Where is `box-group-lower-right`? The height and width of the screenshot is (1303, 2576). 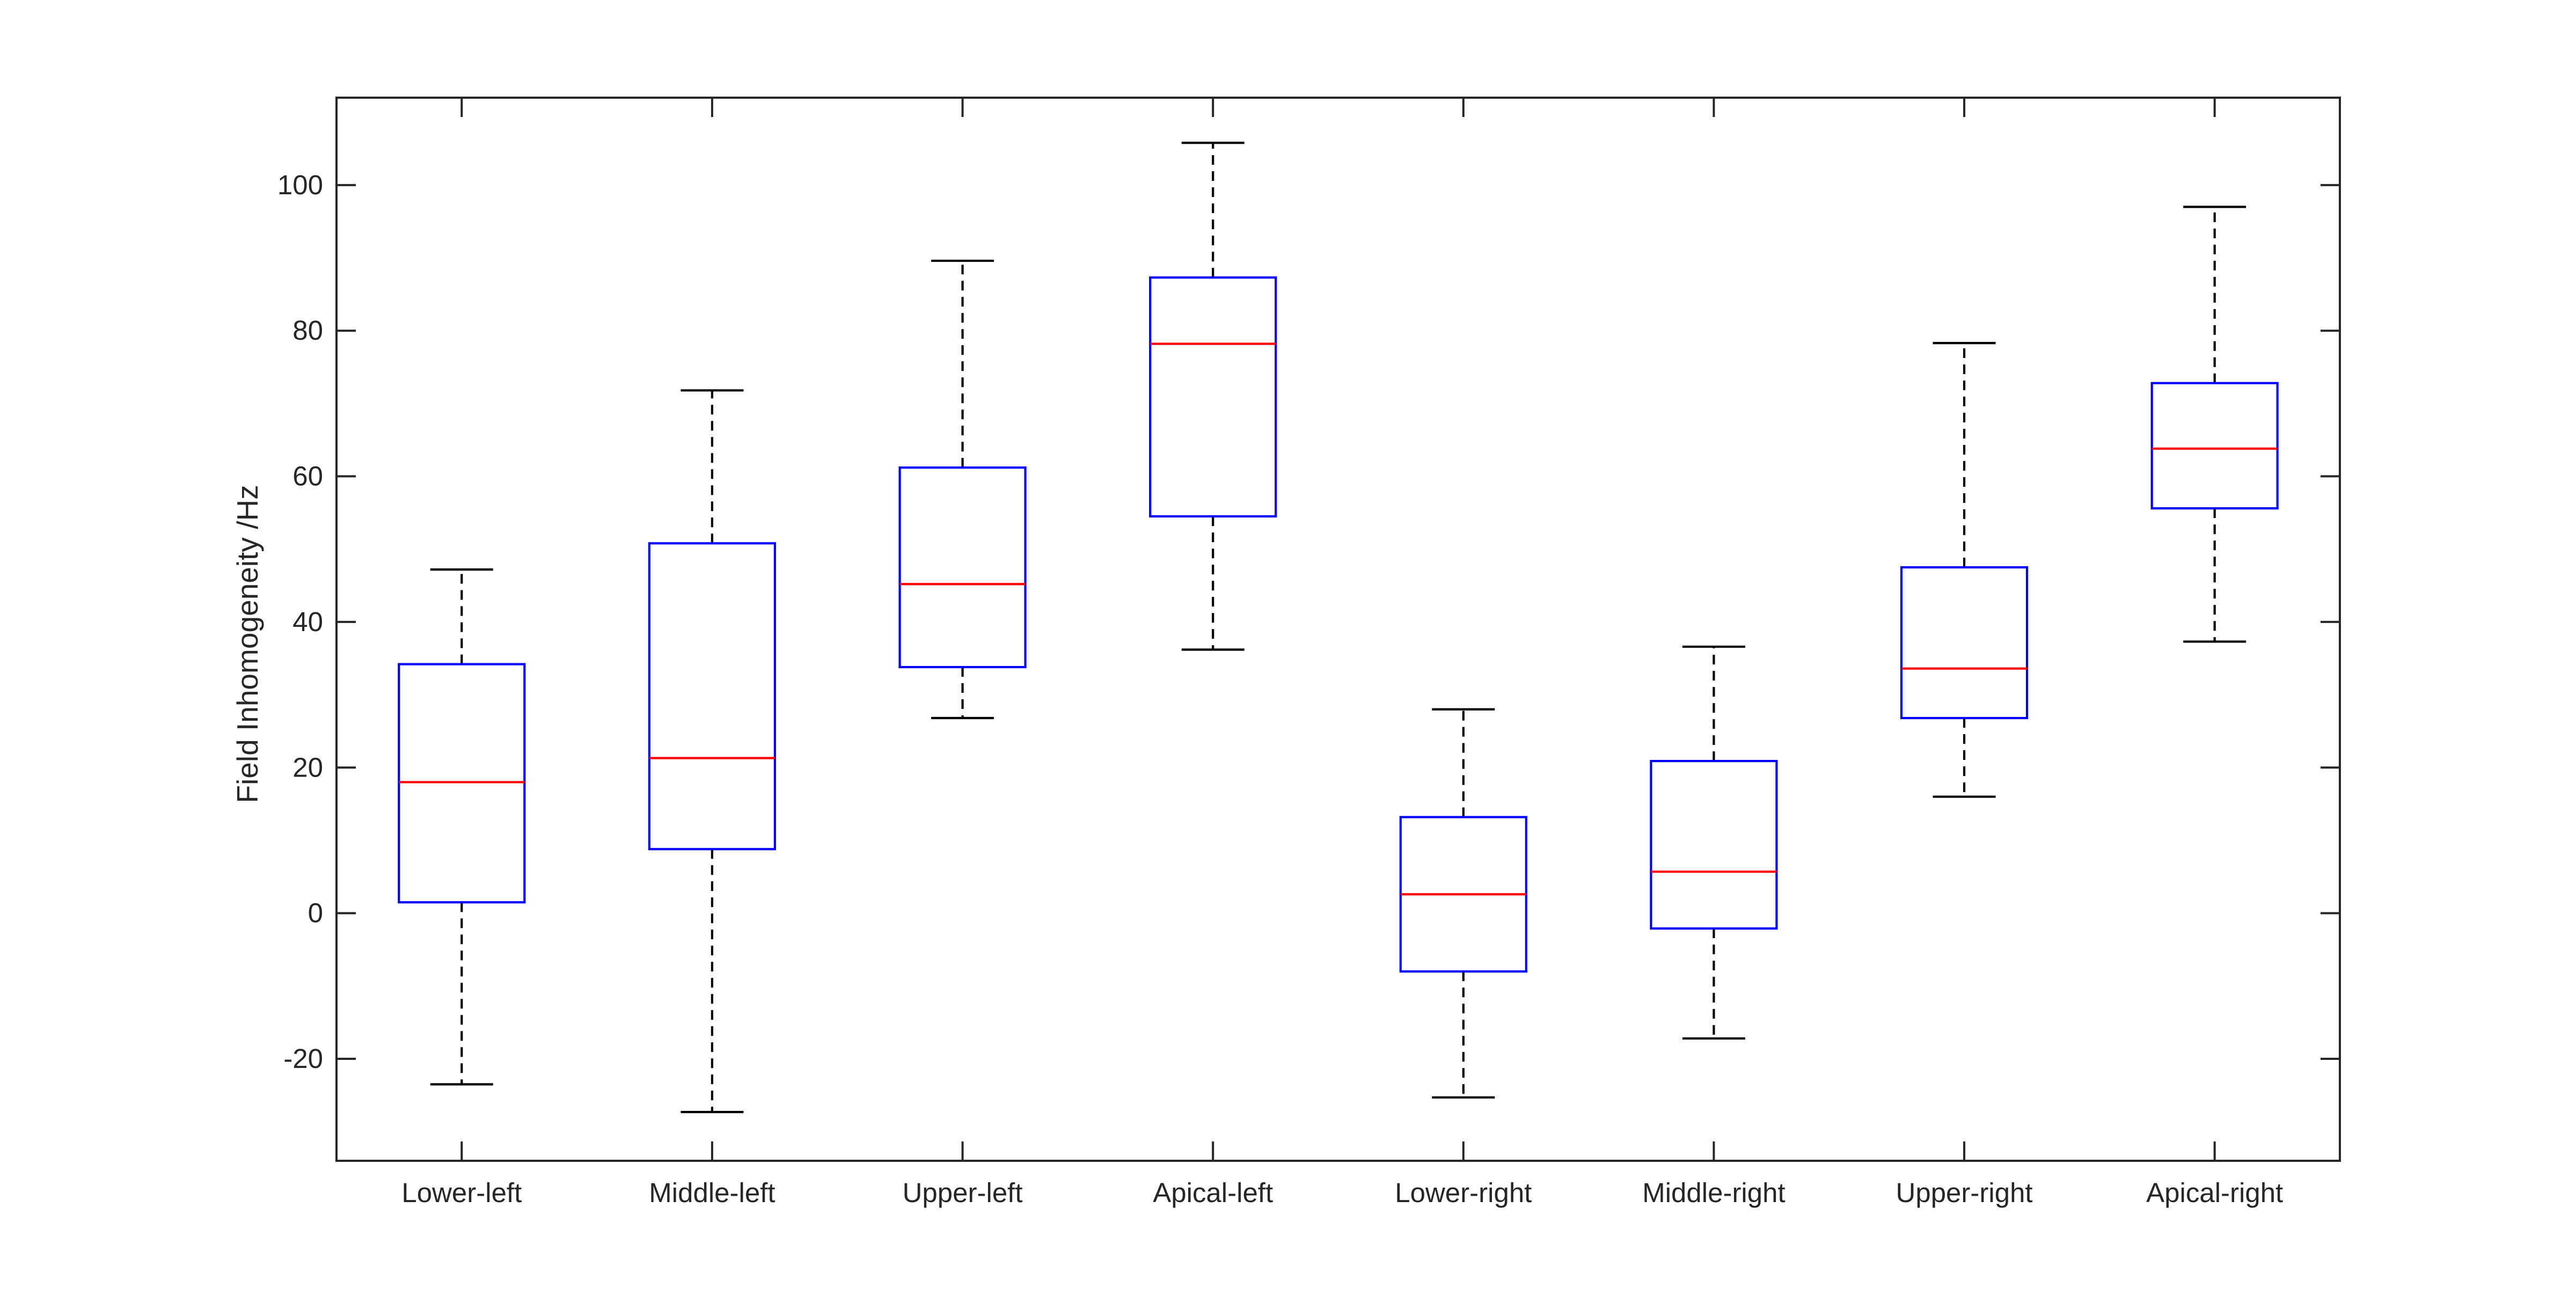 box-group-lower-right is located at coordinates (1463, 903).